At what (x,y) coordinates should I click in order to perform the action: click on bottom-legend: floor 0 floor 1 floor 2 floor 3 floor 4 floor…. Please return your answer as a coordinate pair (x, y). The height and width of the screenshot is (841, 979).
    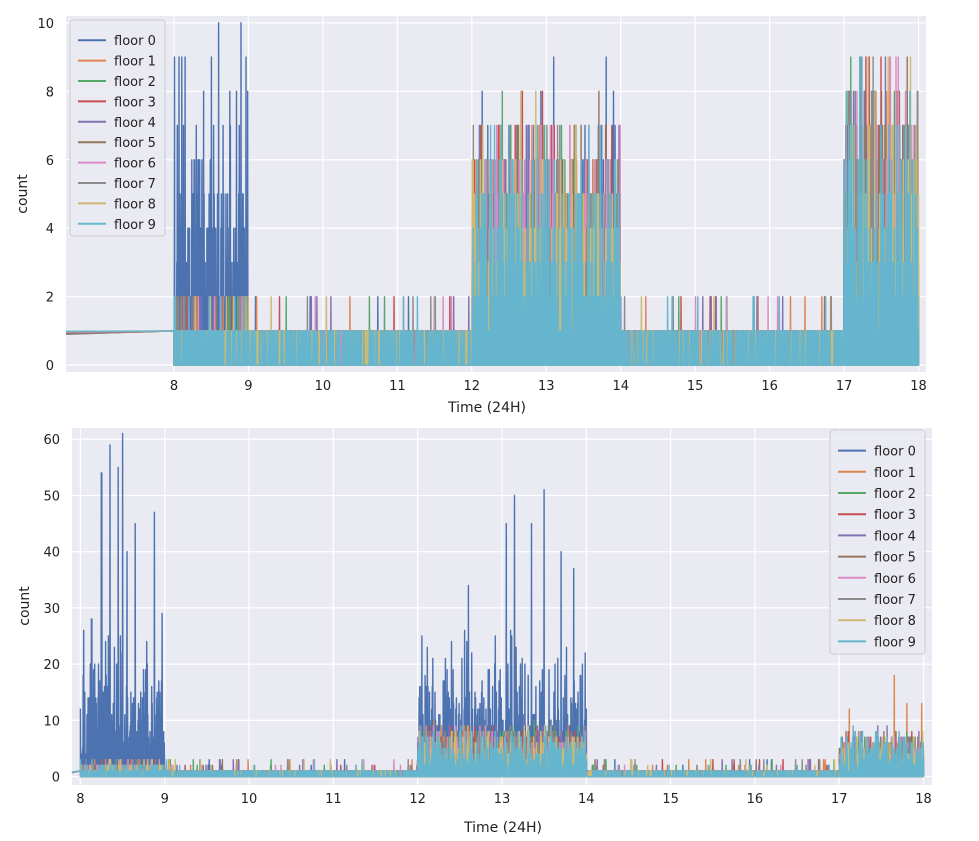
    Looking at the image, I should click on (877, 542).